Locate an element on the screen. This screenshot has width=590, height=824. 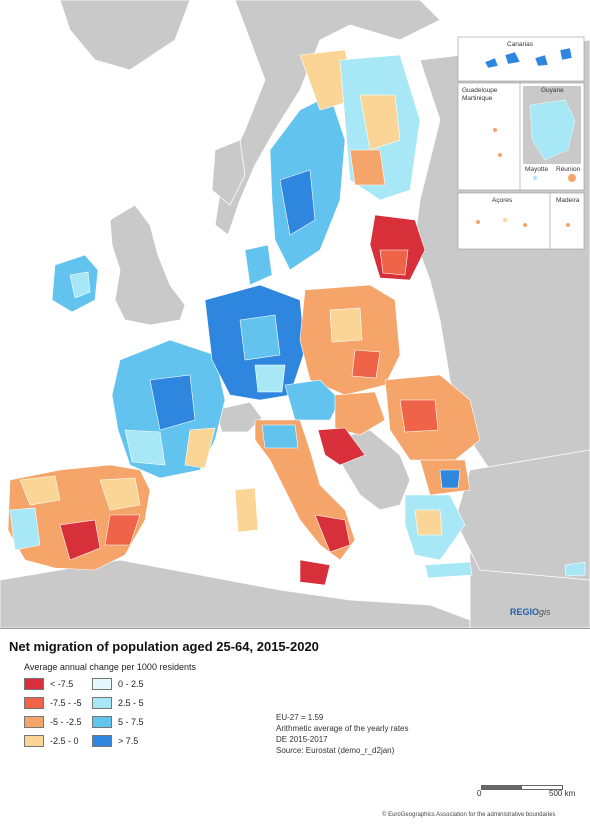
note-eu-average: EU-27 = 1.59 is located at coordinates (300, 717).